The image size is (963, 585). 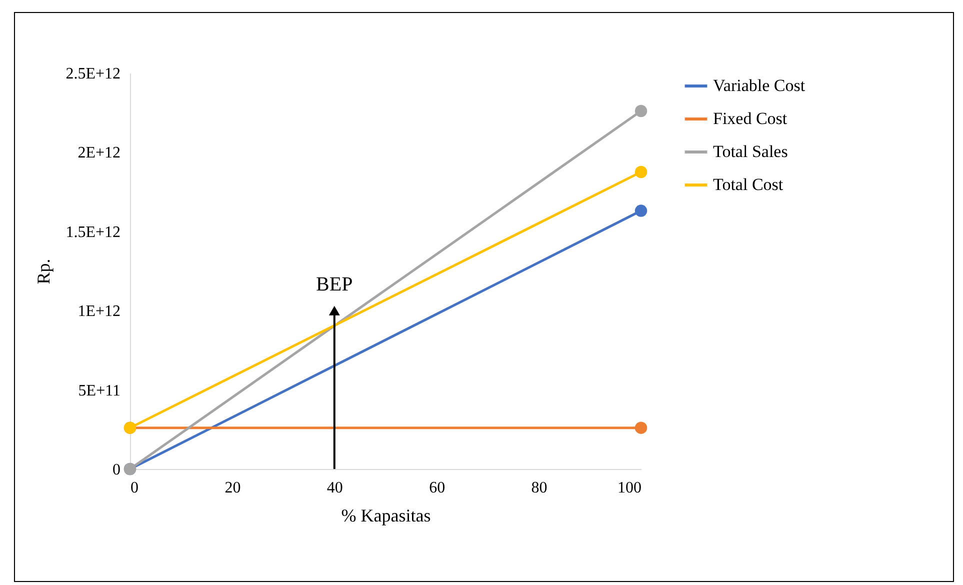 What do you see at coordinates (539, 488) in the screenshot?
I see `x-tick-label: 80` at bounding box center [539, 488].